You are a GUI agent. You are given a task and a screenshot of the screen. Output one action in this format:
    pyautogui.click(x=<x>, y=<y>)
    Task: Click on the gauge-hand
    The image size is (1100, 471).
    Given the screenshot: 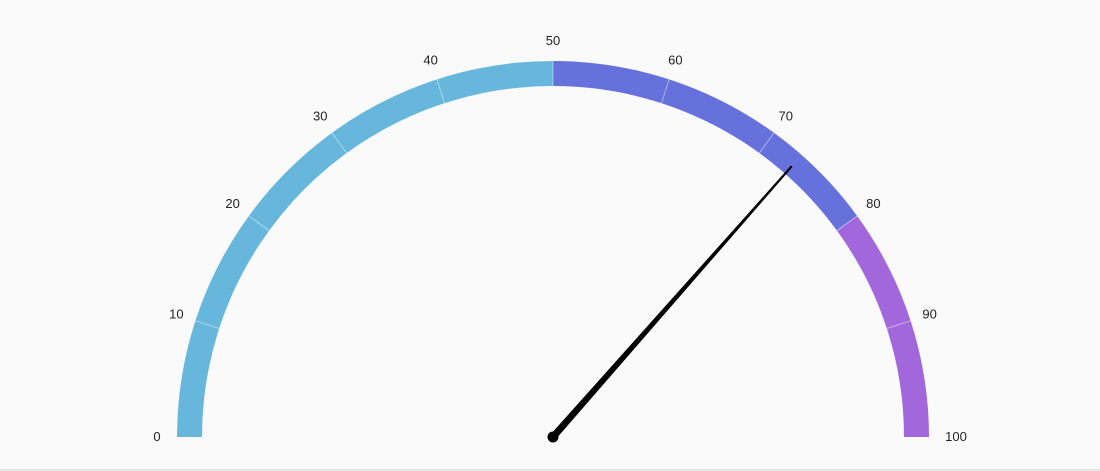 What is the action you would take?
    pyautogui.click(x=670, y=304)
    